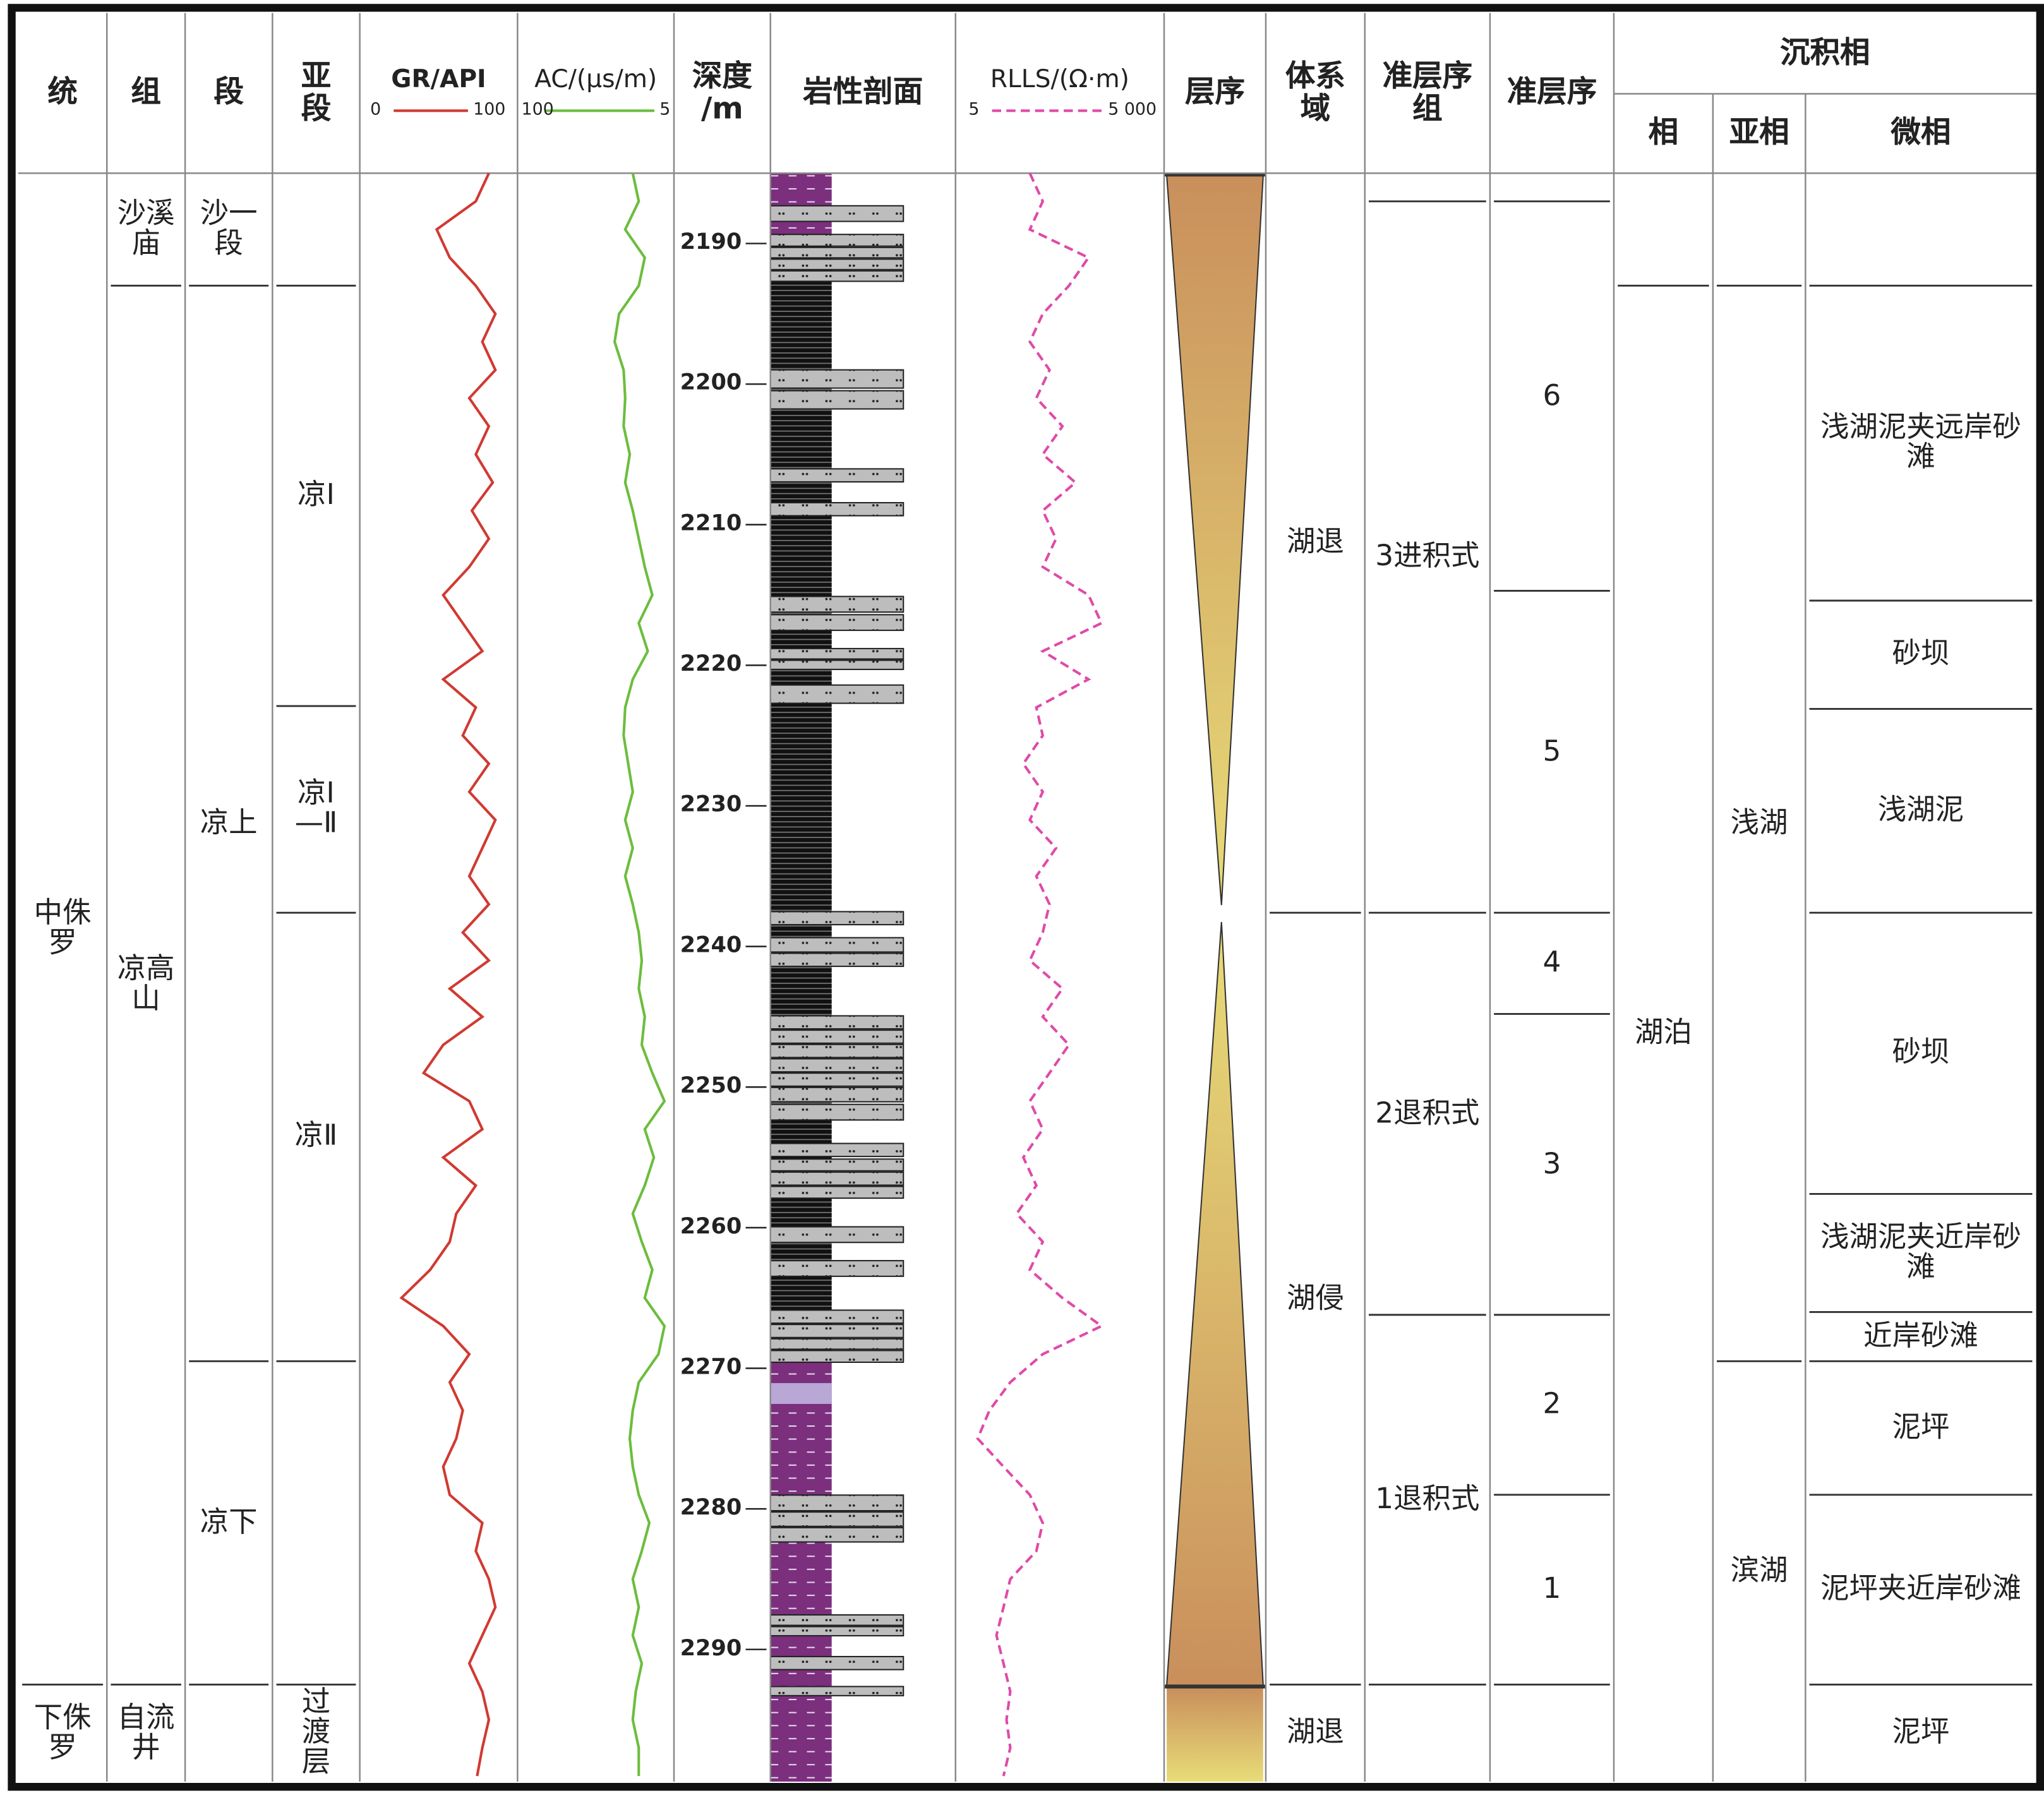  What do you see at coordinates (62, 1733) in the screenshot?
I see `interval-label: 下侏 罗` at bounding box center [62, 1733].